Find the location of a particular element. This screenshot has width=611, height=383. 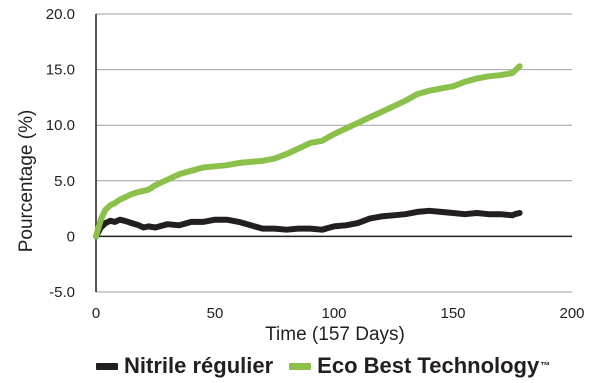

legend-swatch-nitrile is located at coordinates (107, 366).